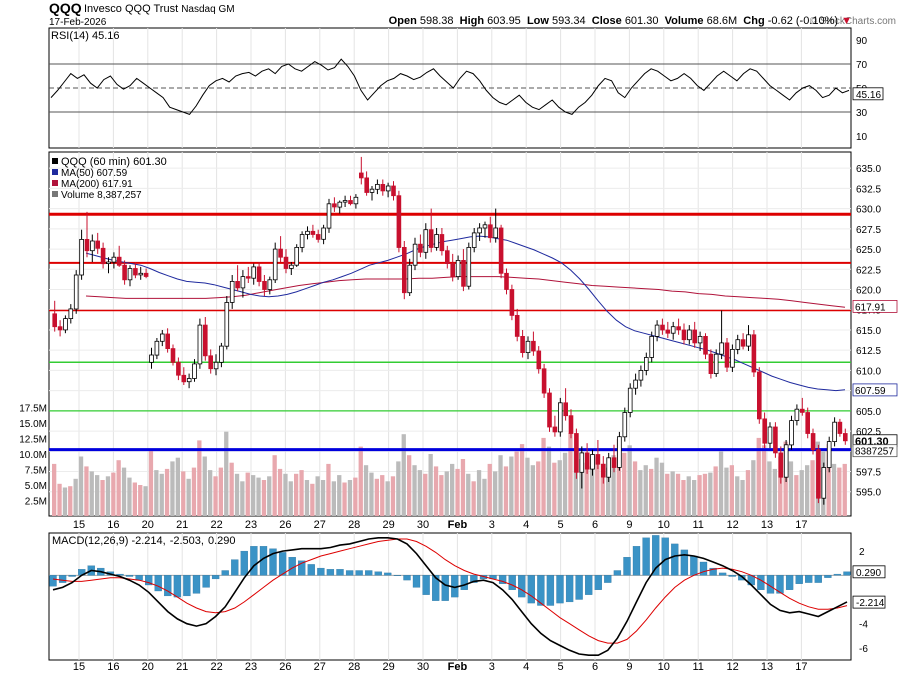  I want to click on x-axis-label: 9, so click(629, 525).